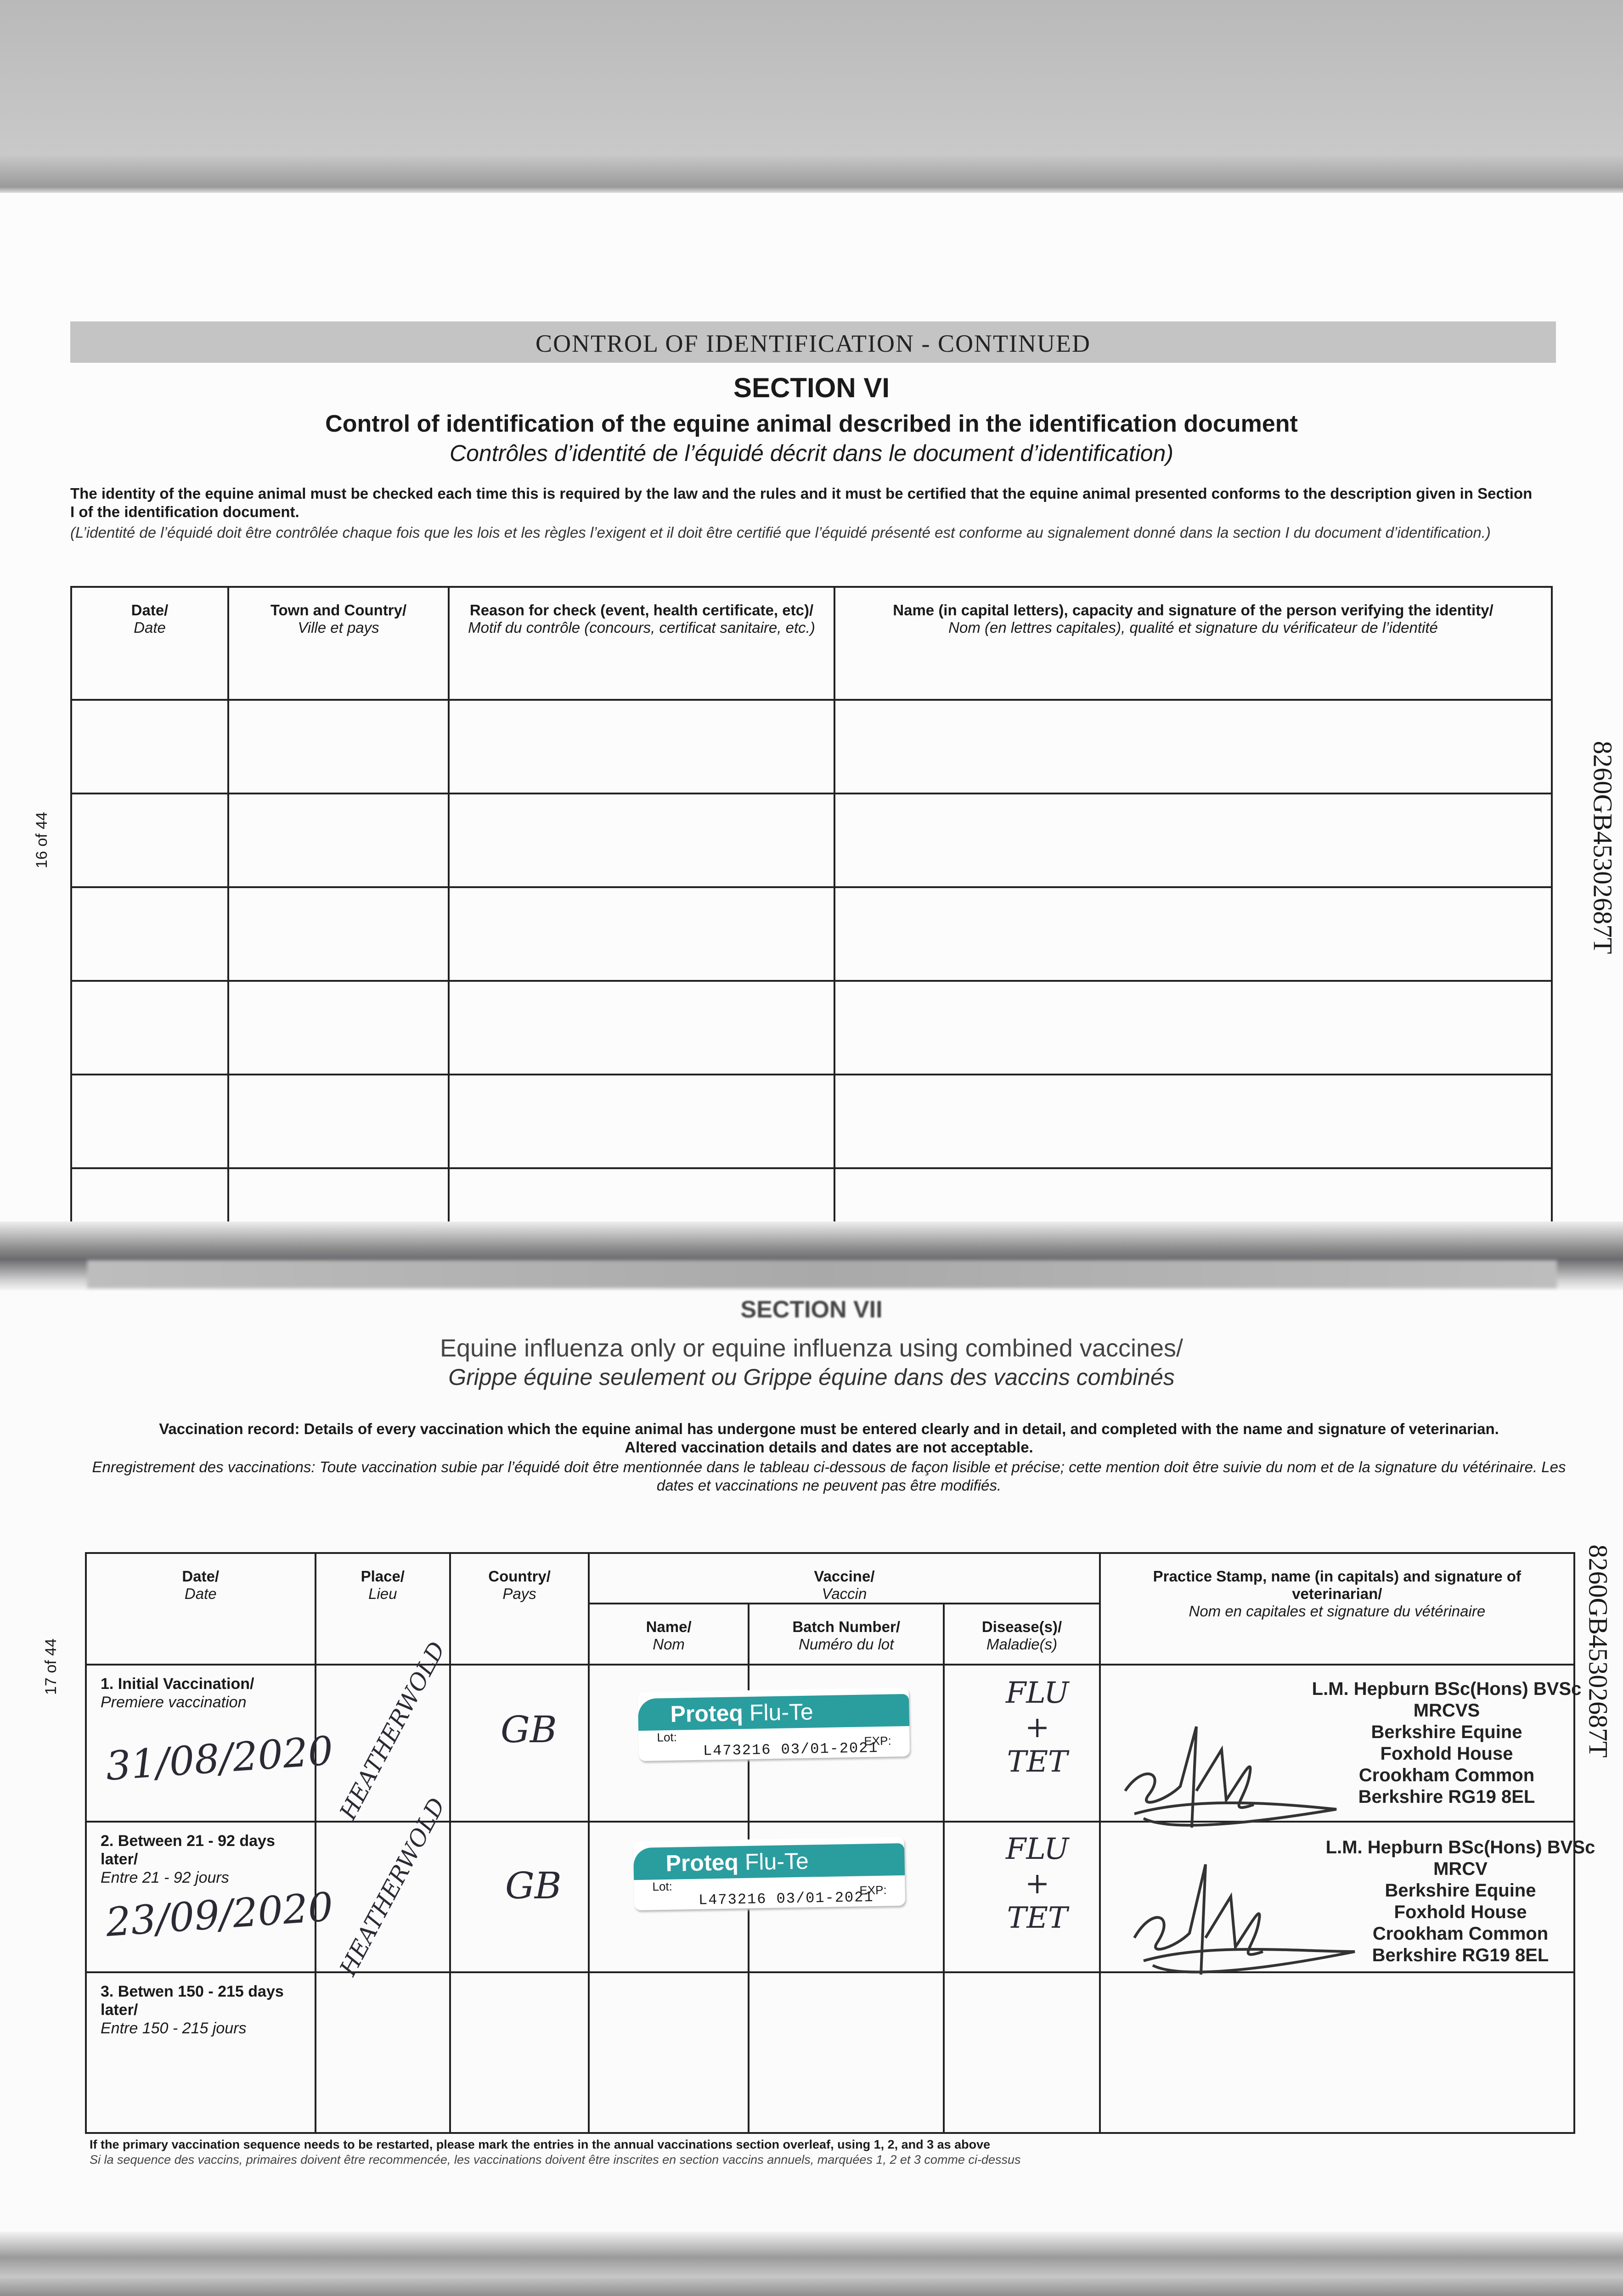  I want to click on col-vaccine-name: Name/Nom, so click(669, 1634).